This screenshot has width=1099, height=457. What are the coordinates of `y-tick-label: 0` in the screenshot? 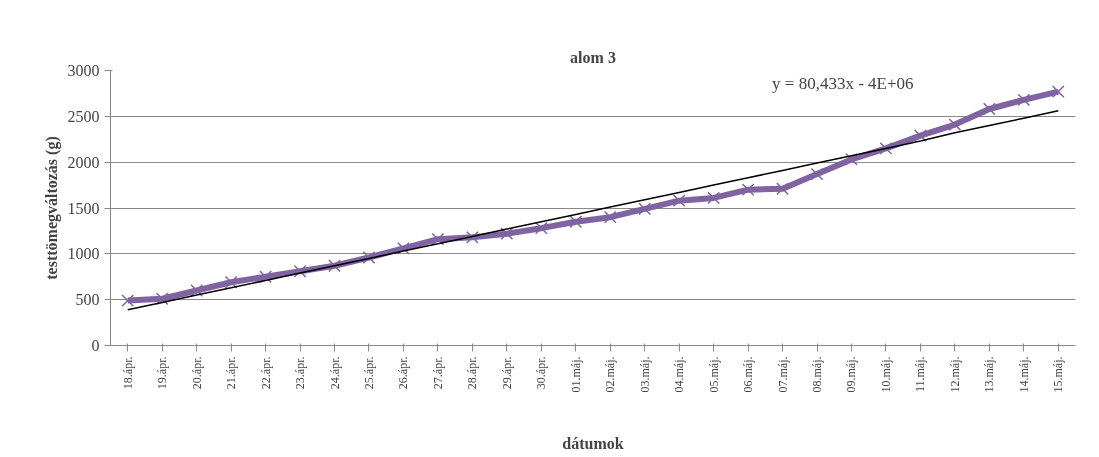 It's located at (95, 345).